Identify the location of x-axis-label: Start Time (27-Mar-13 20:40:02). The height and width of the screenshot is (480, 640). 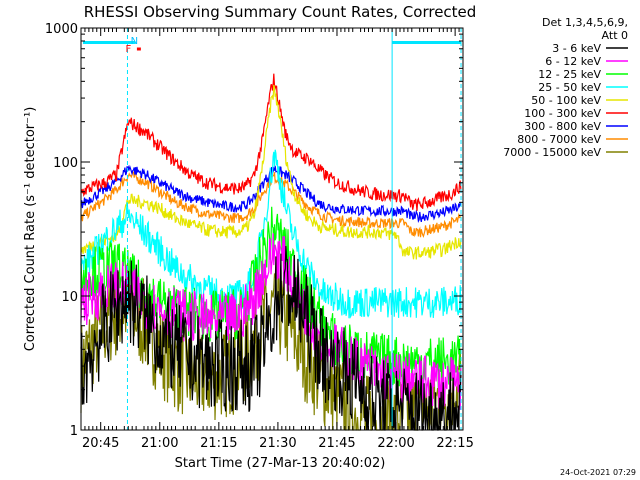
(280, 463).